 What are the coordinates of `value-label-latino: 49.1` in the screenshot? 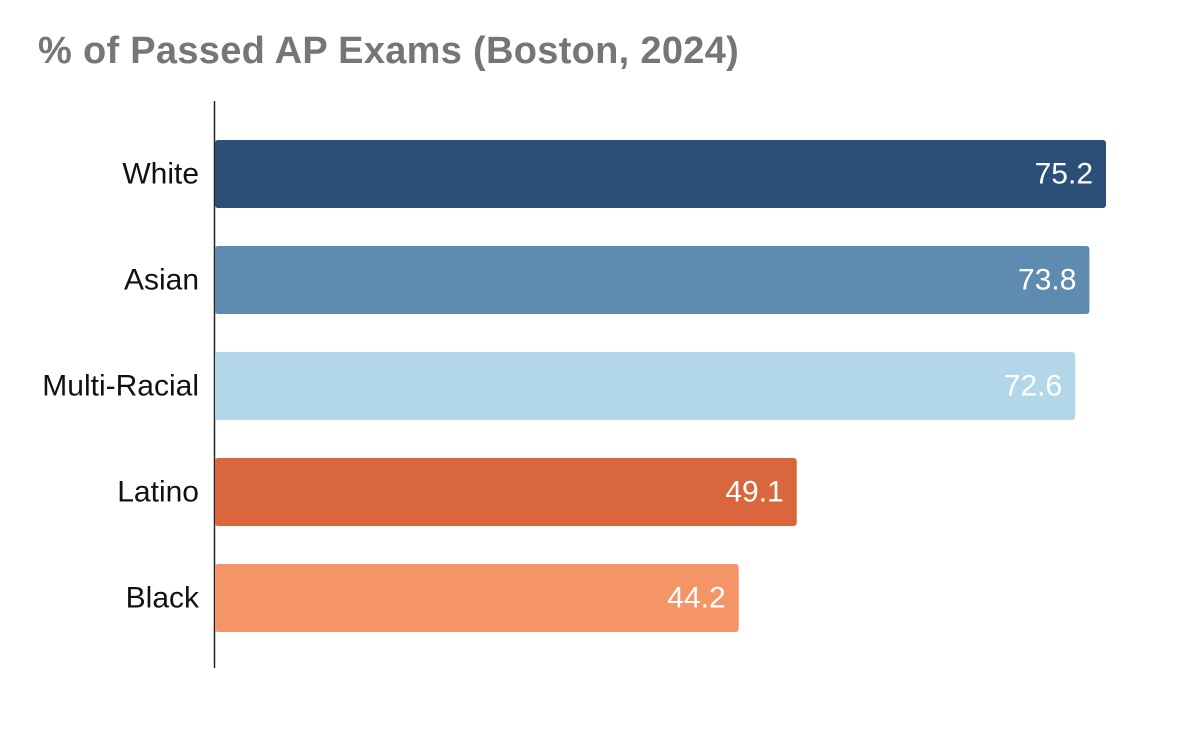 It's located at (754, 492).